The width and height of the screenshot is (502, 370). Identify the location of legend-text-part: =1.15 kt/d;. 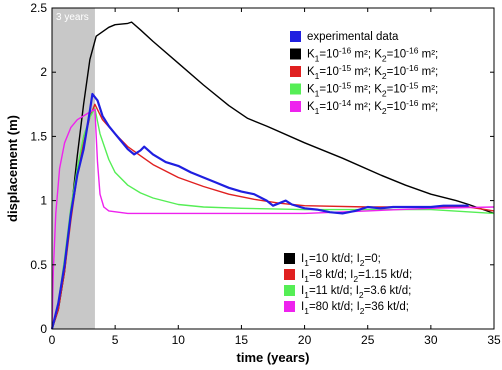
(385, 275).